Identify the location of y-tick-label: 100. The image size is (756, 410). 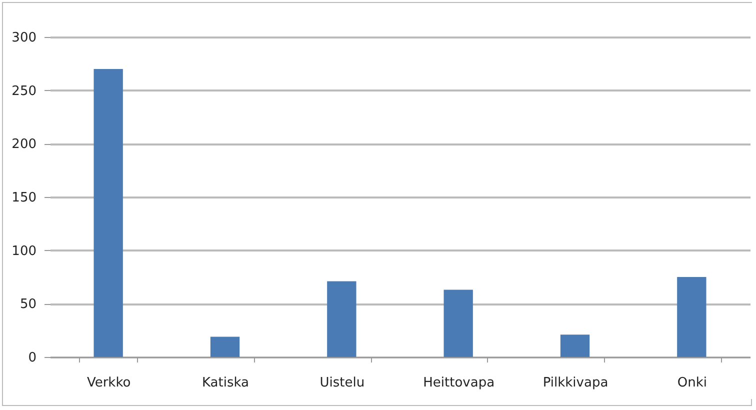
(24, 251).